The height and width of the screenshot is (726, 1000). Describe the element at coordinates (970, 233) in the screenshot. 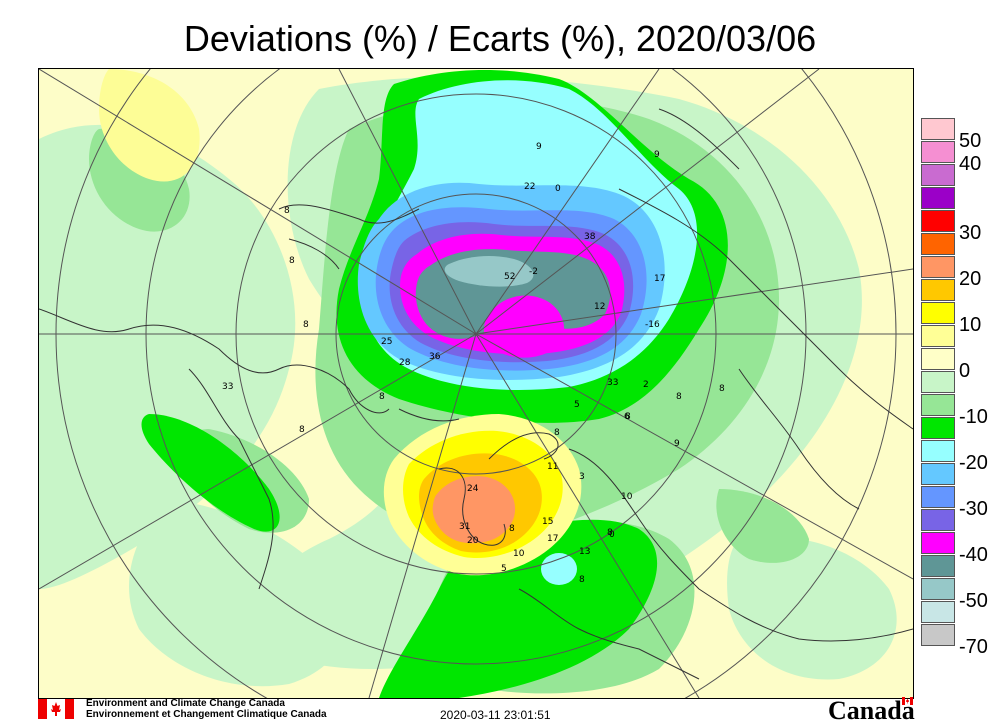

I see `legend-label: 30` at that location.